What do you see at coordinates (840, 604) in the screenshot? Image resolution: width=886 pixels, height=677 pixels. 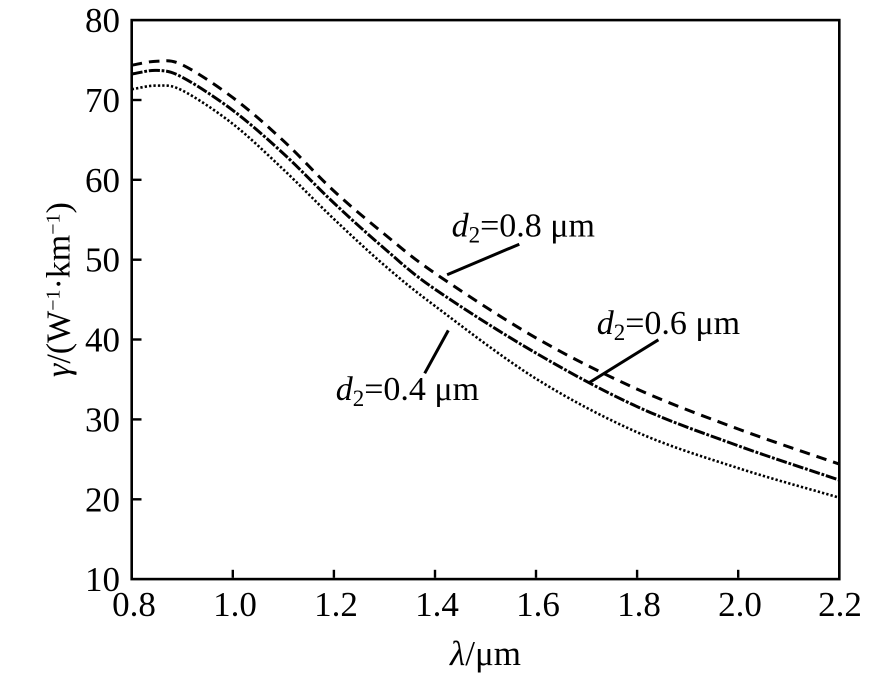 I see `svg-text: 2.2` at bounding box center [840, 604].